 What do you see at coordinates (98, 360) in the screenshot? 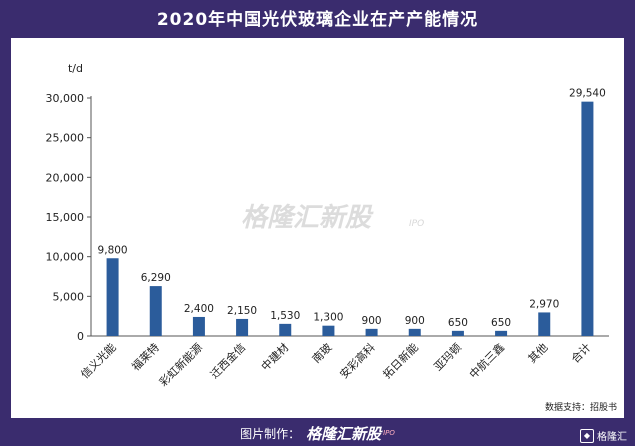
I see `x-tick-label: 信义光能` at bounding box center [98, 360].